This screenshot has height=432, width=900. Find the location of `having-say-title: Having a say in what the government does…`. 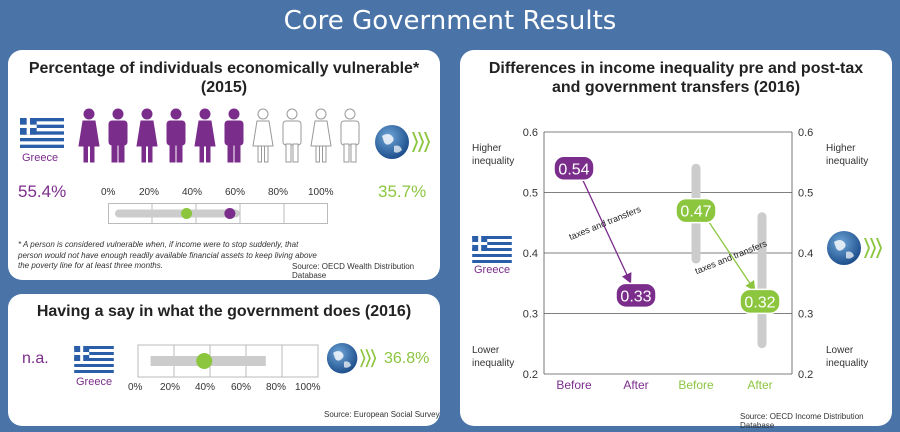

having-say-title: Having a say in what the government does… is located at coordinates (224, 311).